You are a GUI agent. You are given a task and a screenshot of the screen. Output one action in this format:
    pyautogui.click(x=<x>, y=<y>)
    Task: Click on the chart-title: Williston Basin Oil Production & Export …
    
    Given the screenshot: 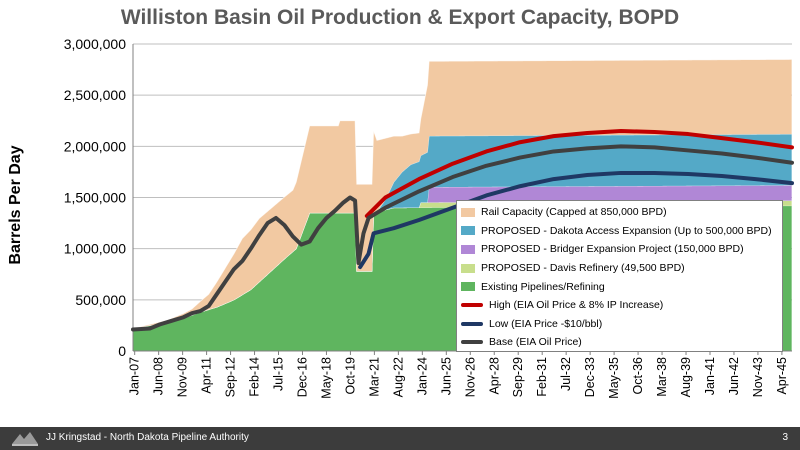 What is the action you would take?
    pyautogui.click(x=400, y=17)
    